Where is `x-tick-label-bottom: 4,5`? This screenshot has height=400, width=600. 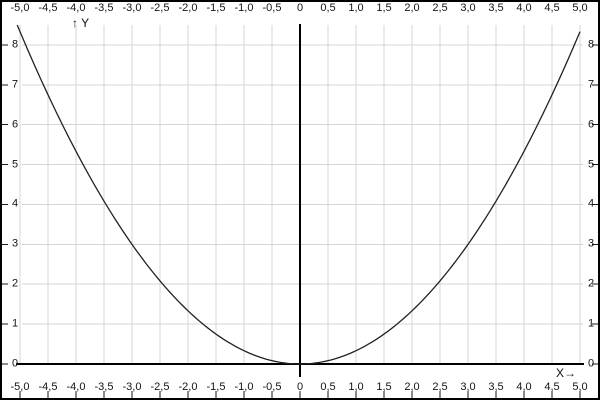 x-tick-label-bottom: 4,5 is located at coordinates (552, 387).